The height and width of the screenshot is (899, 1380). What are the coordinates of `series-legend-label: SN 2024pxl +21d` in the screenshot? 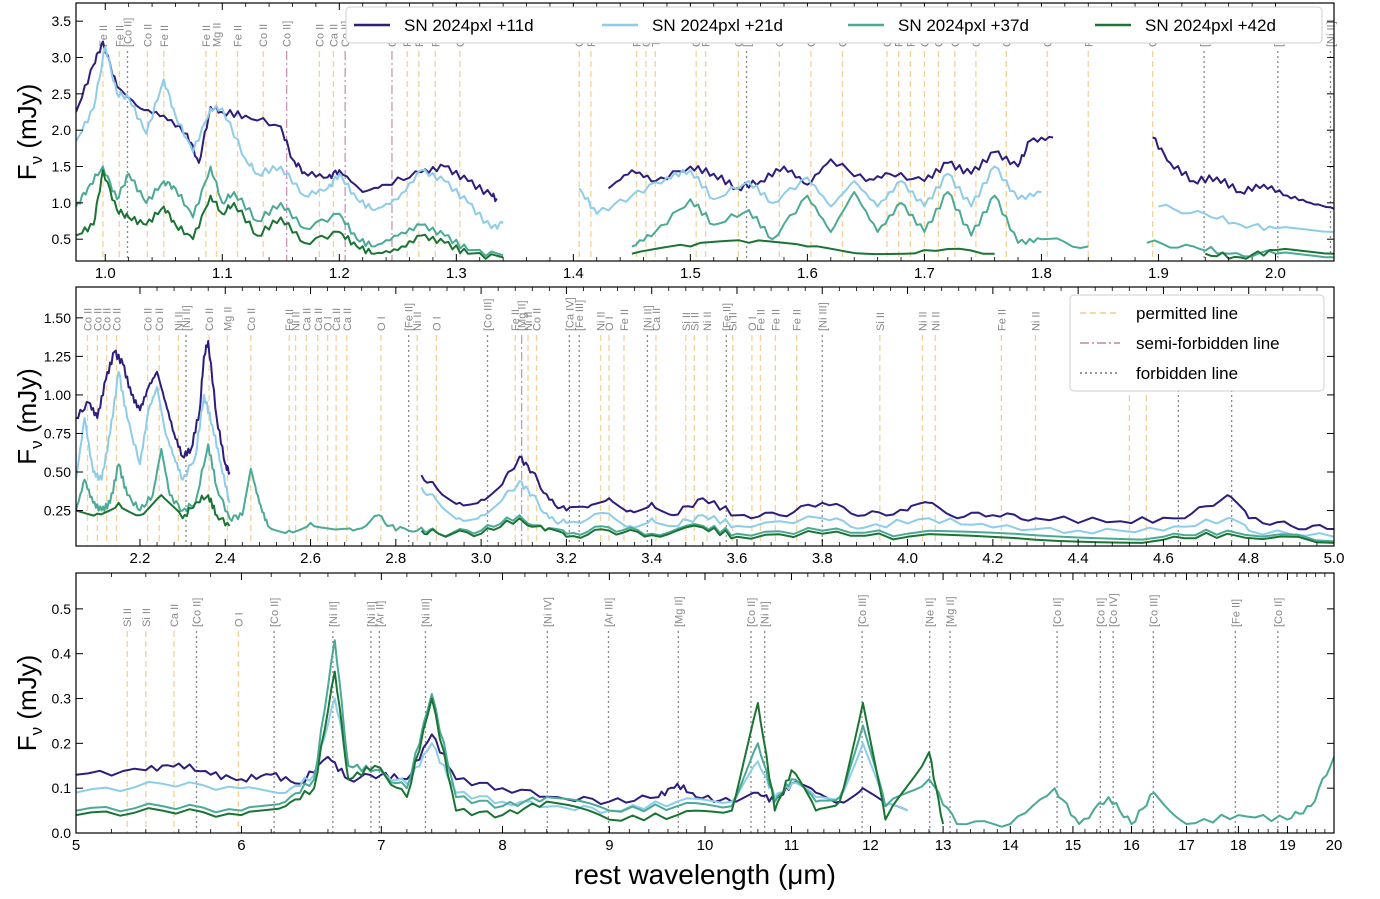 It's located at (717, 25).